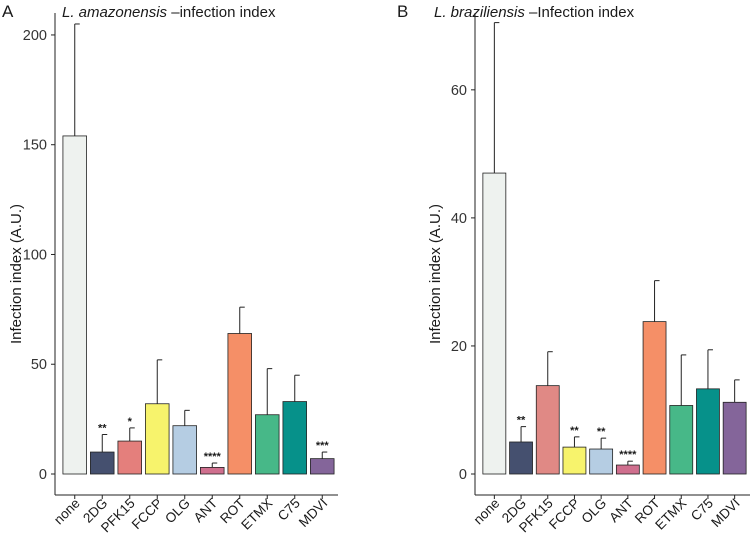 The width and height of the screenshot is (750, 542). I want to click on panel-a-bar-none, so click(74, 305).